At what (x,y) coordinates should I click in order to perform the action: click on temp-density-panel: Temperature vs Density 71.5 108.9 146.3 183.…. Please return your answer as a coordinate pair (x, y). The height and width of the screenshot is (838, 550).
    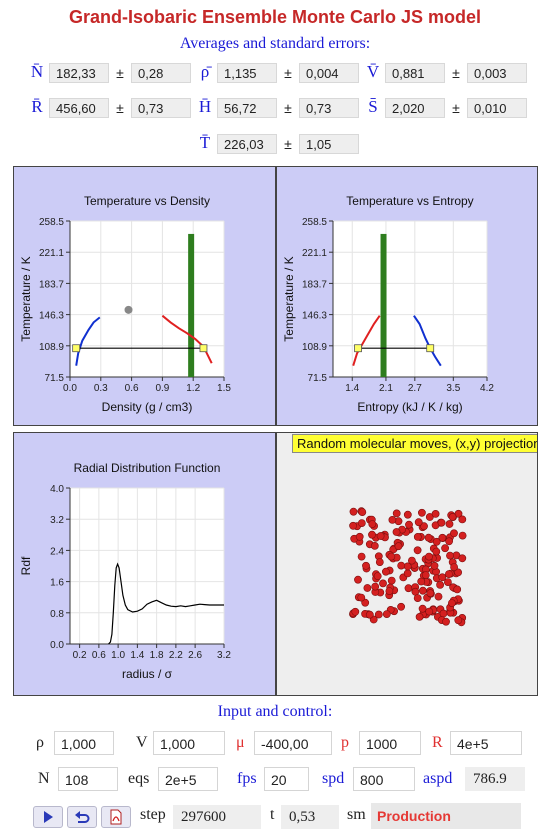
    Looking at the image, I should click on (144, 296).